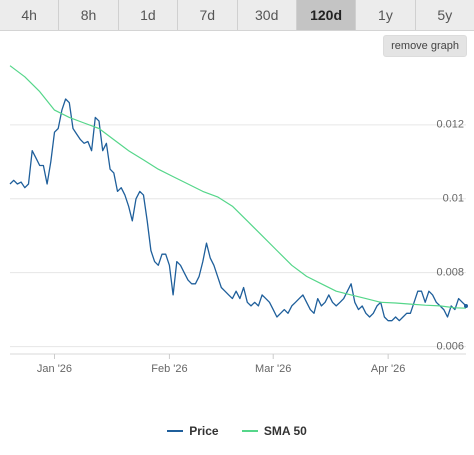 This screenshot has height=455, width=474. I want to click on tab-7d: 7d, so click(208, 15).